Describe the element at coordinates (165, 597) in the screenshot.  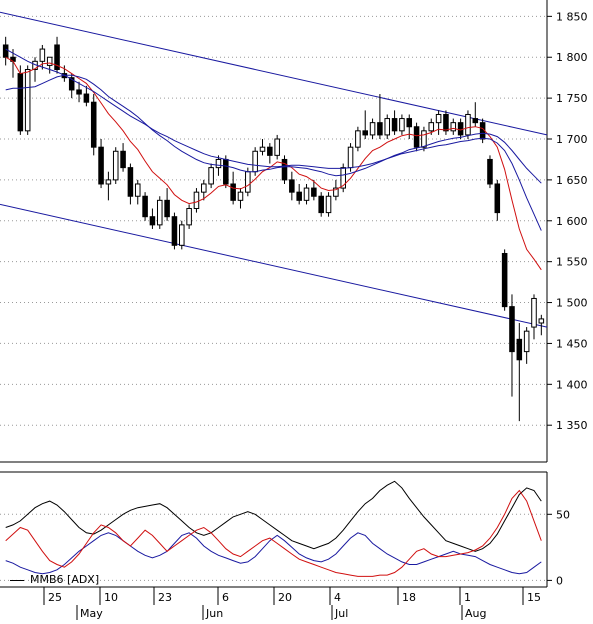
I see `date-tick-label: 23` at that location.